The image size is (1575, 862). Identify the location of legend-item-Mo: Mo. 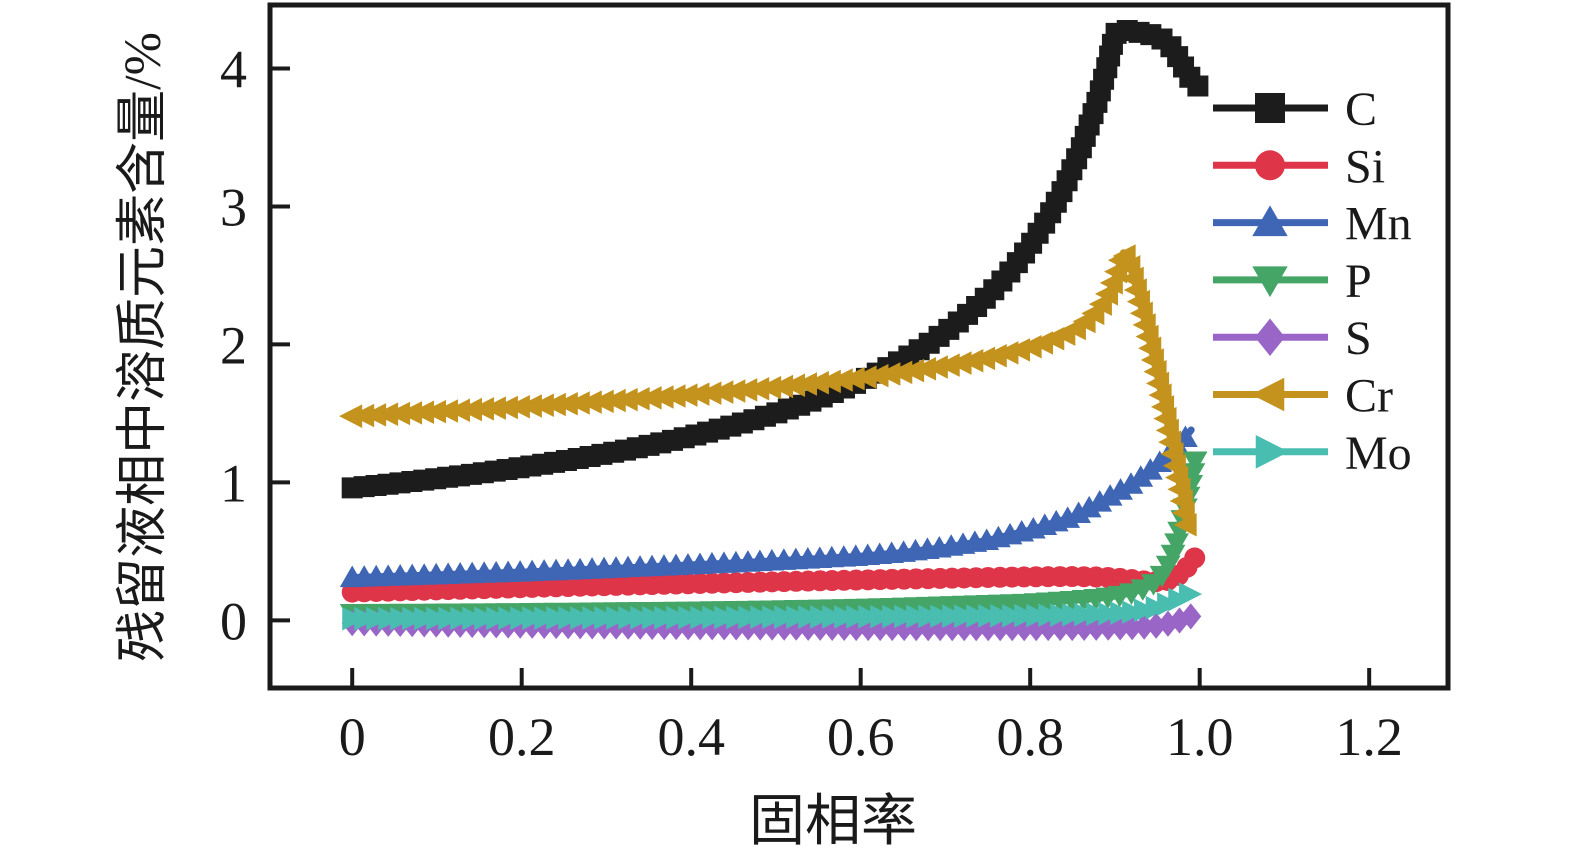
(1312, 453).